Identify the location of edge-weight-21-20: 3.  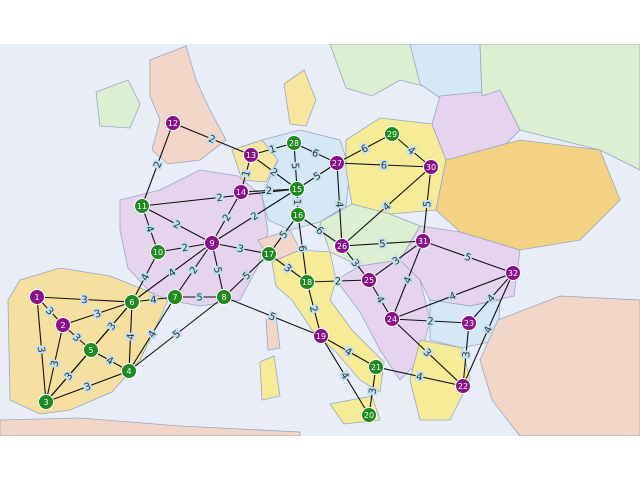
(372, 391).